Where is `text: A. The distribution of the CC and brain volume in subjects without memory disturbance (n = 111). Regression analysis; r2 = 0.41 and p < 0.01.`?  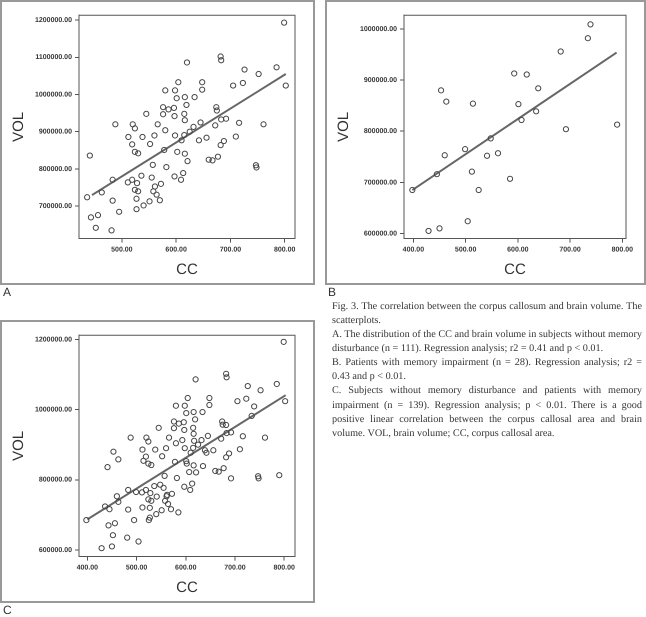
text: A. The distribution of the CC and brain volume in subjects without memory disturbance (n = 111). Regression analysis; r2 = 0.41 and p < 0.01. is located at coordinates (487, 342).